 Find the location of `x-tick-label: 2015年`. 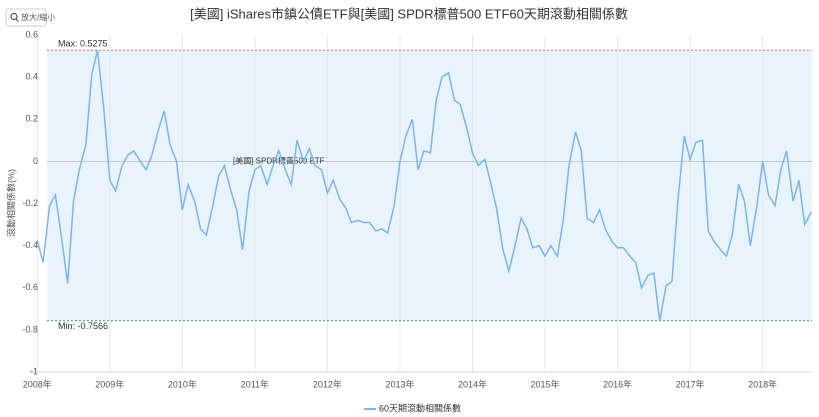

x-tick-label: 2015年 is located at coordinates (545, 383).